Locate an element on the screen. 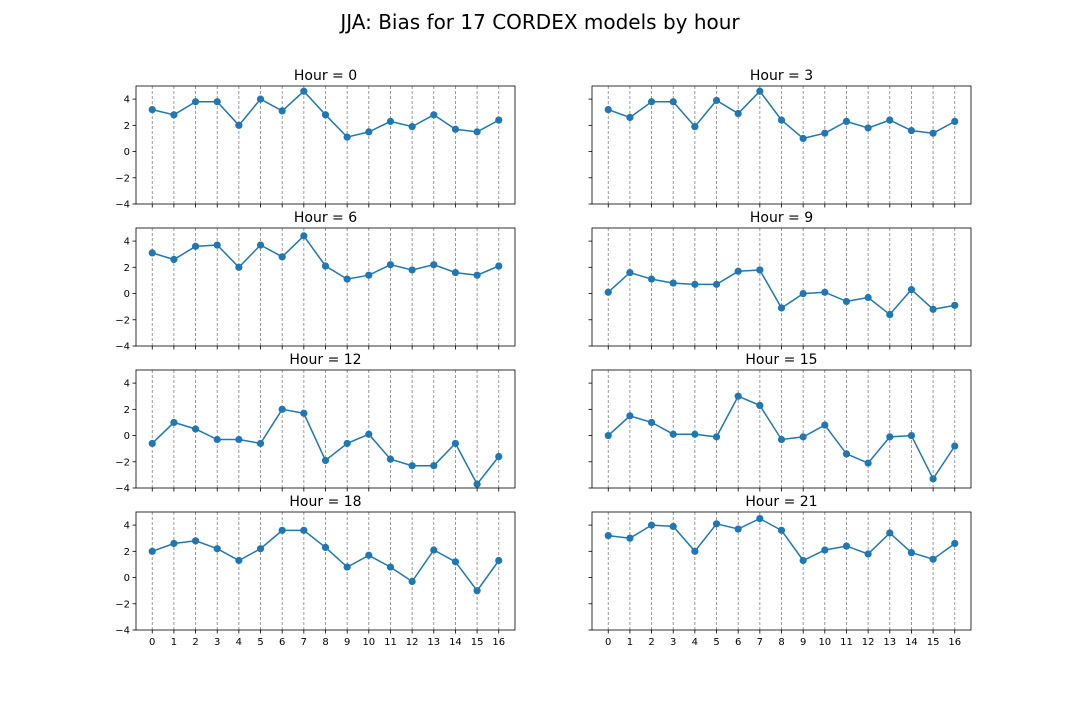 The image size is (1080, 720). subplot-title: Hour = 9 is located at coordinates (781, 218).